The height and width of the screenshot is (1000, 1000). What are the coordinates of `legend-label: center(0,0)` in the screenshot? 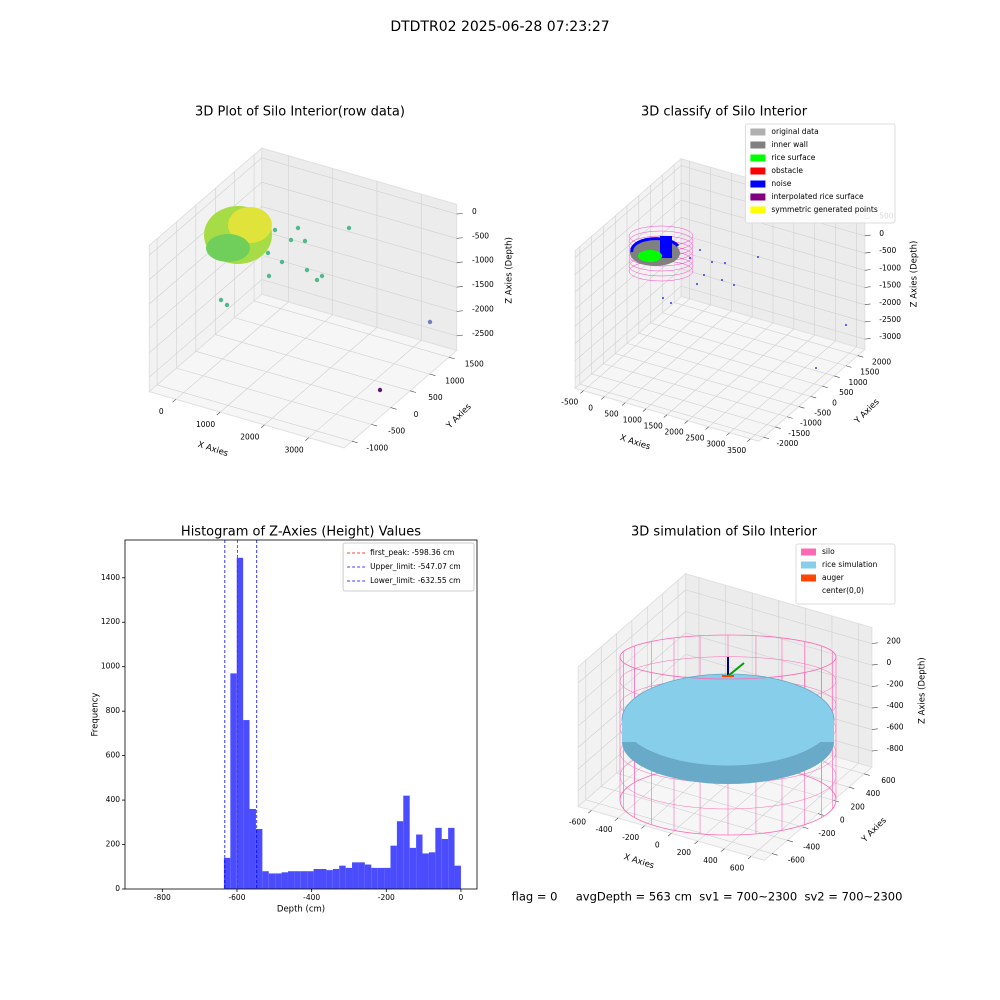 It's located at (843, 590).